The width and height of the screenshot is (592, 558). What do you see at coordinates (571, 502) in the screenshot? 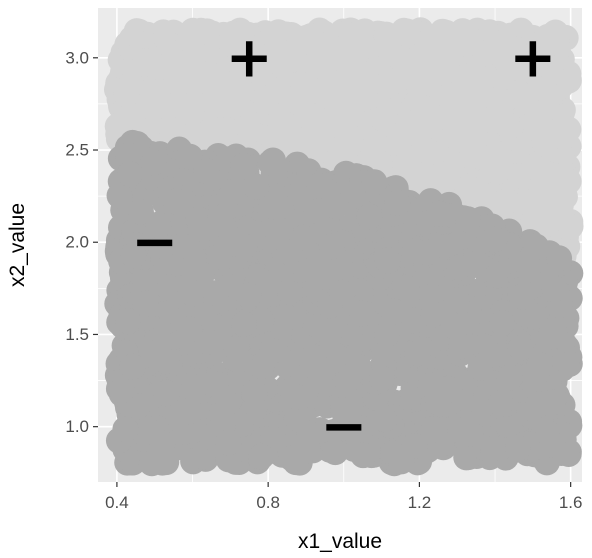
I see `x-tick-label-3: 1.6` at bounding box center [571, 502].